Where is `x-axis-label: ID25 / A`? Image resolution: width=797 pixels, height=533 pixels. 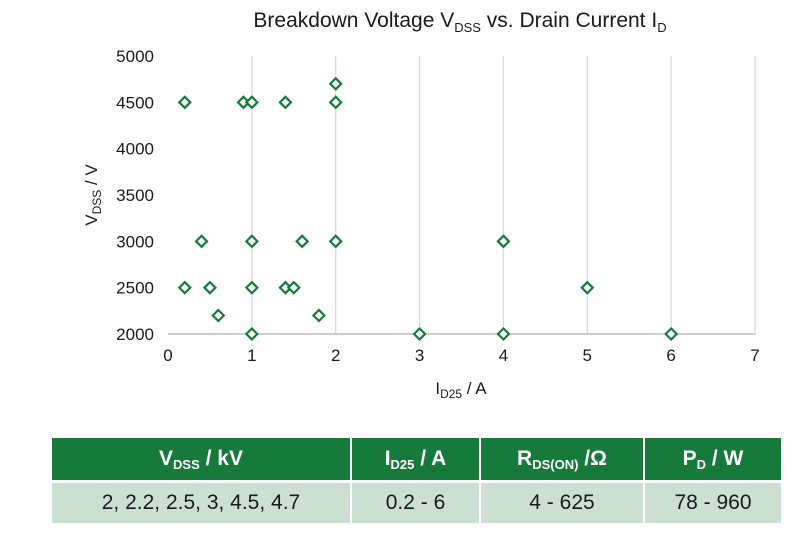
x-axis-label: ID25 / A is located at coordinates (461, 390).